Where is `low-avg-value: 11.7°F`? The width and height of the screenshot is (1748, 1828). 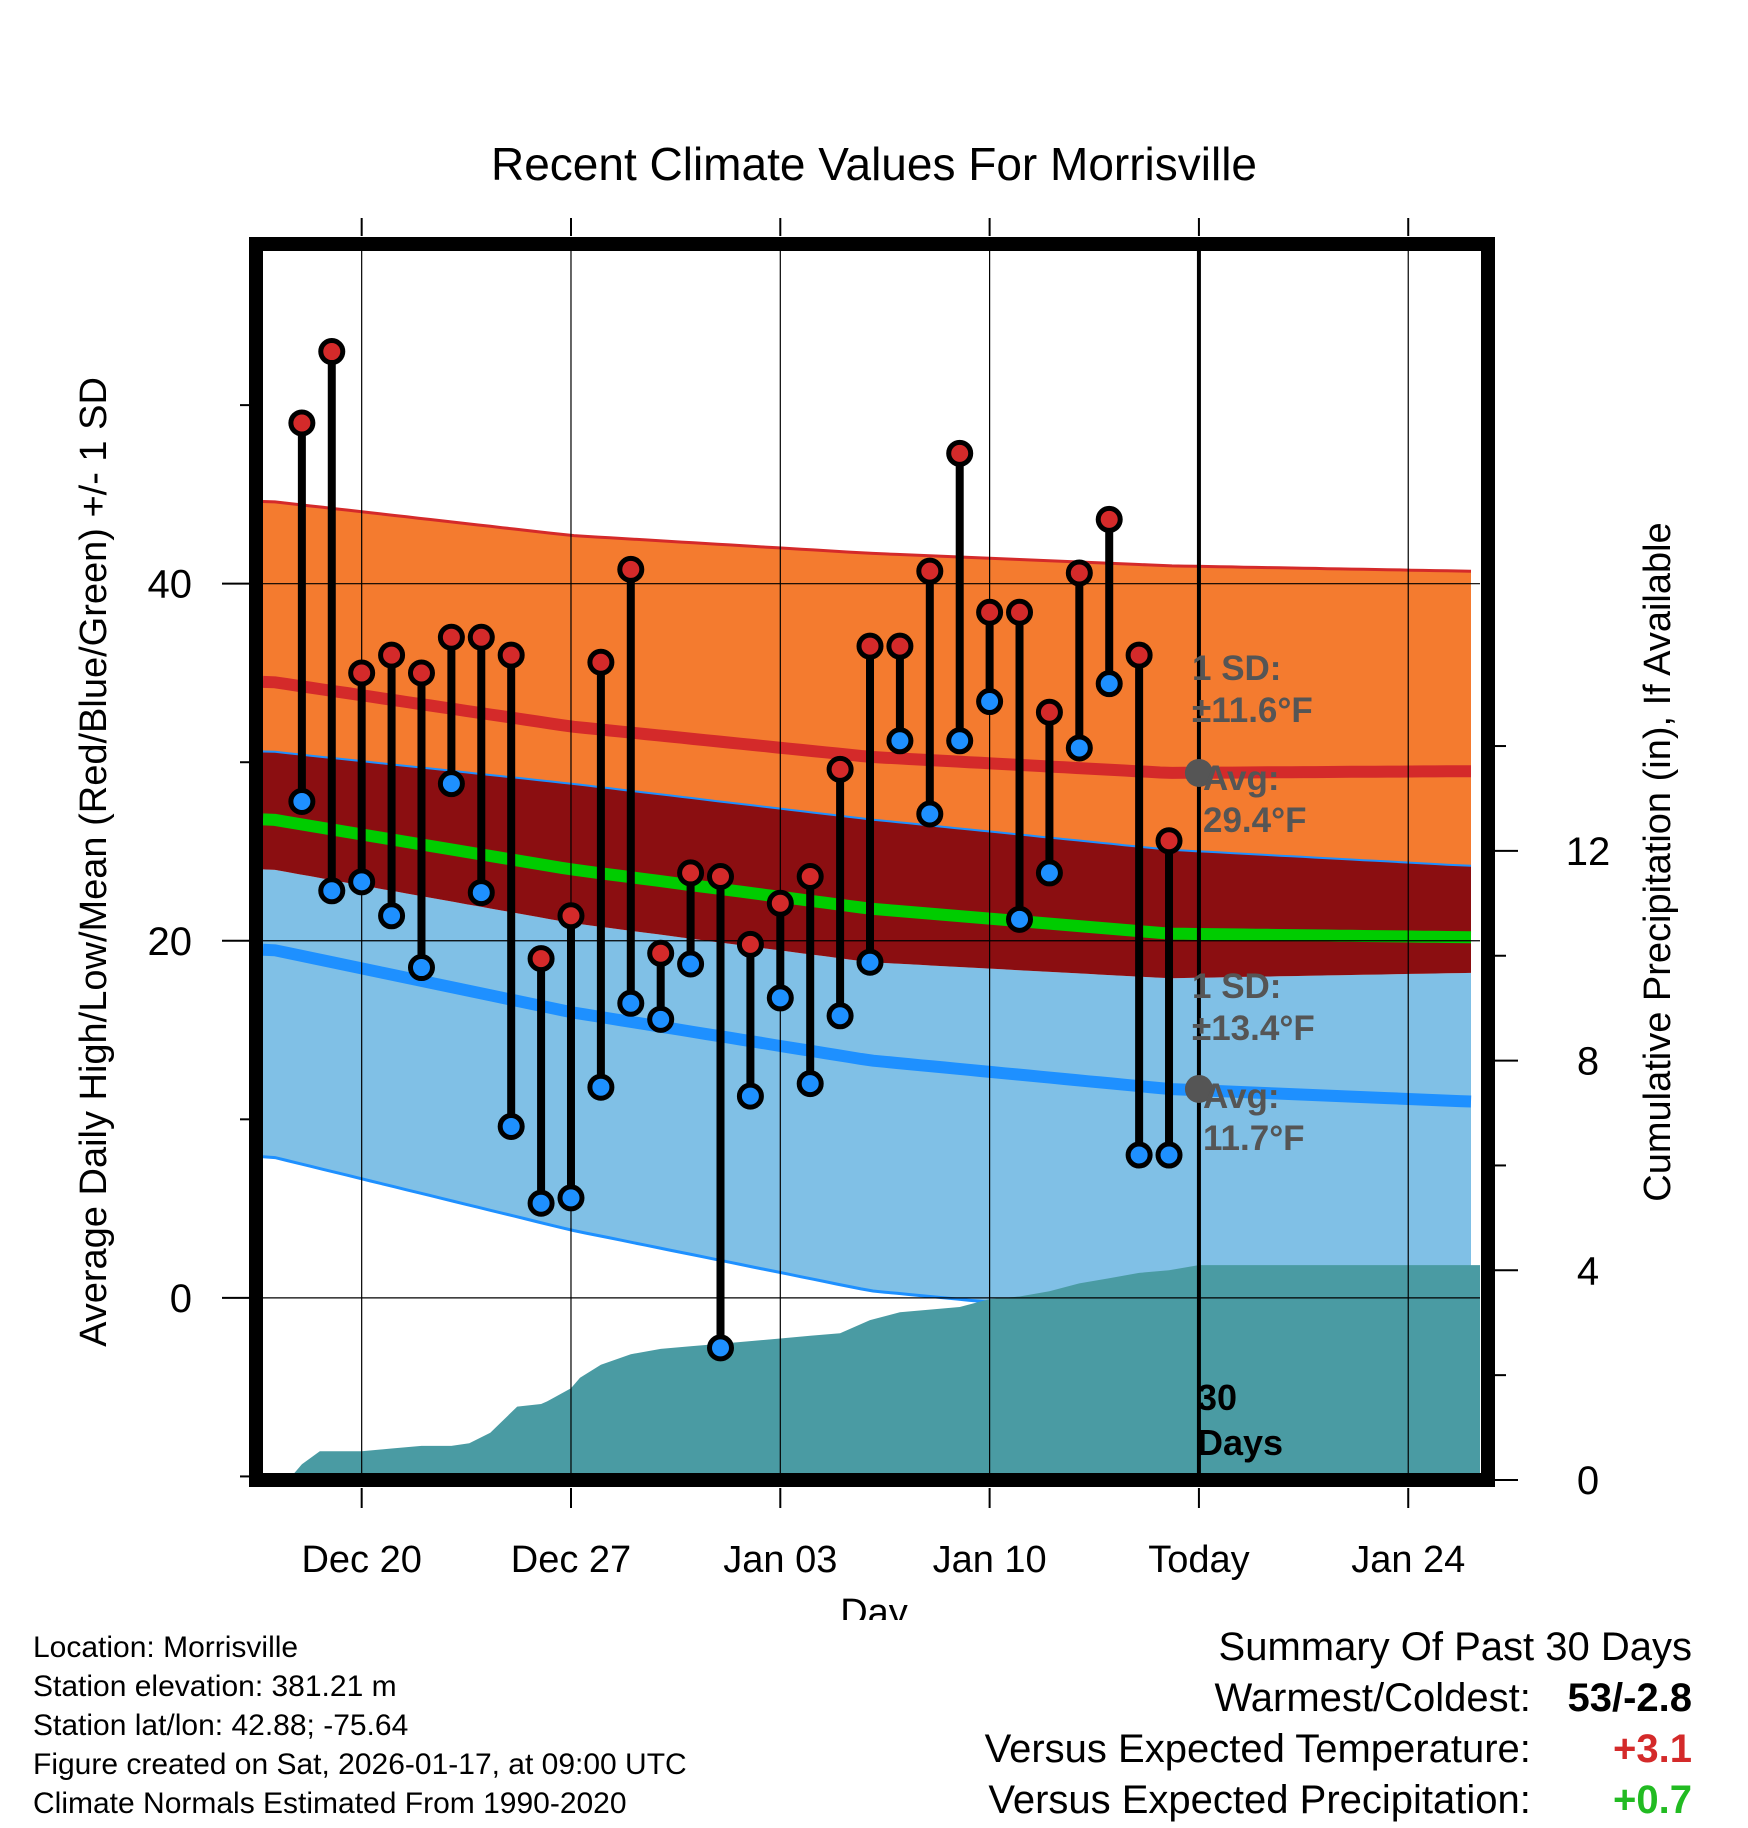
low-avg-value: 11.7°F is located at coordinates (1254, 1138).